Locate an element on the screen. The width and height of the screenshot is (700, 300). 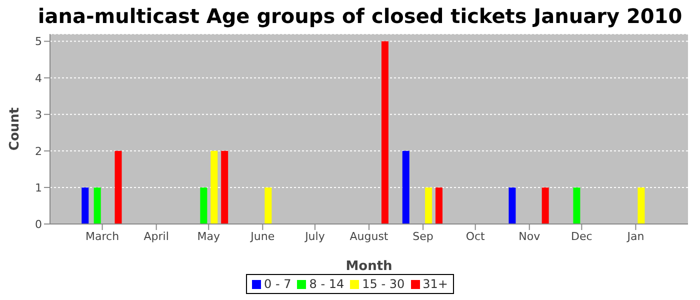
x-tick-label: August is located at coordinates (369, 236).